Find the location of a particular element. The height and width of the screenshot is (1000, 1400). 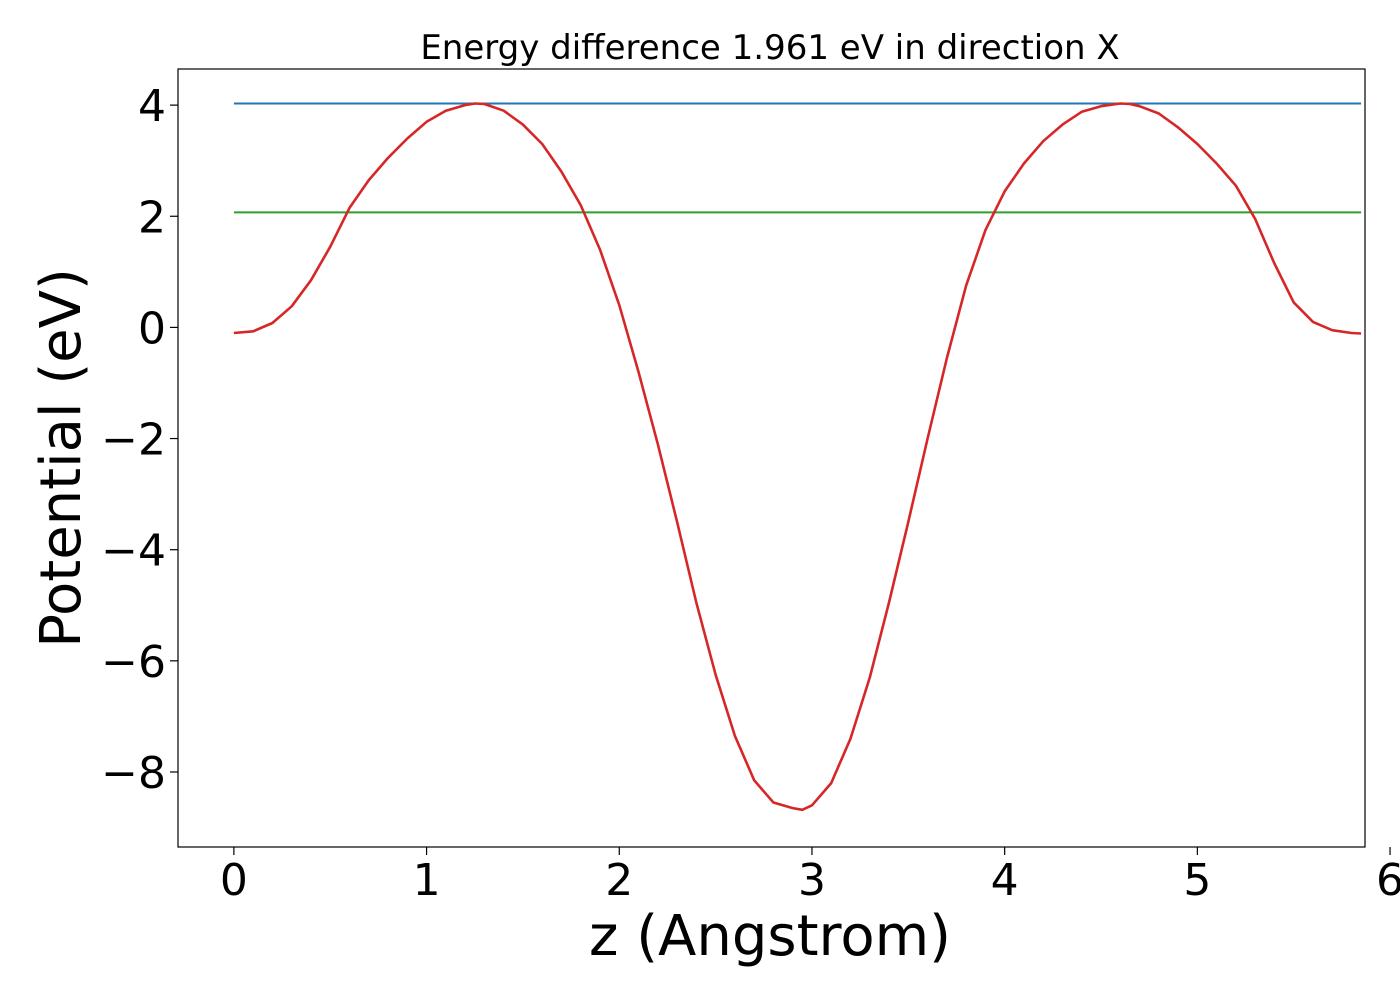

x-tick-label: 3 is located at coordinates (812, 880).